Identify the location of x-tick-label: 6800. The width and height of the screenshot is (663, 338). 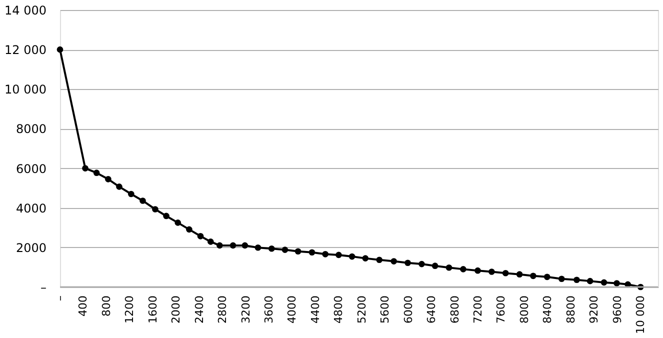
(455, 310).